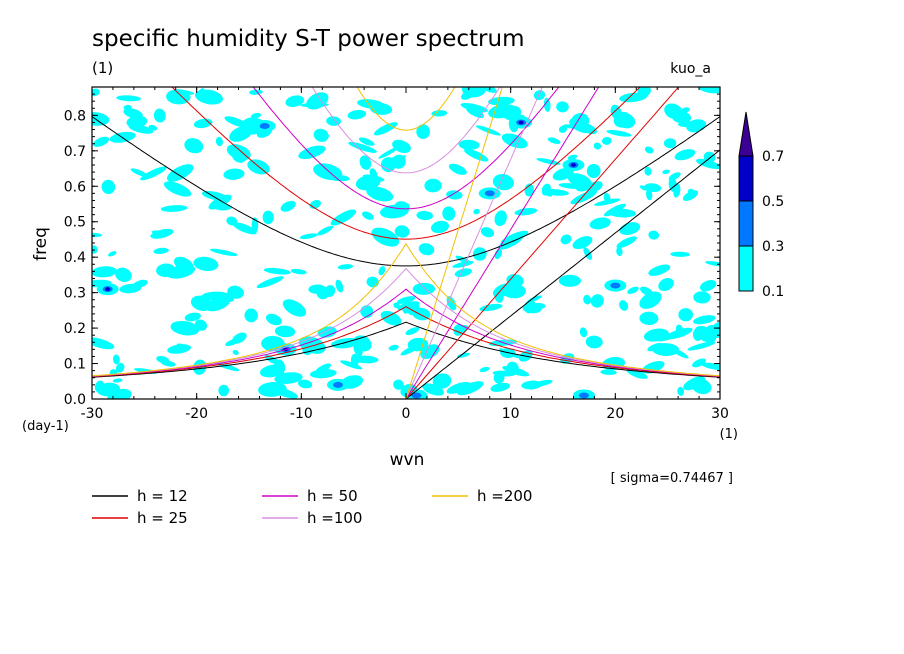 The width and height of the screenshot is (904, 654). I want to click on legend-label: h = 25, so click(162, 518).